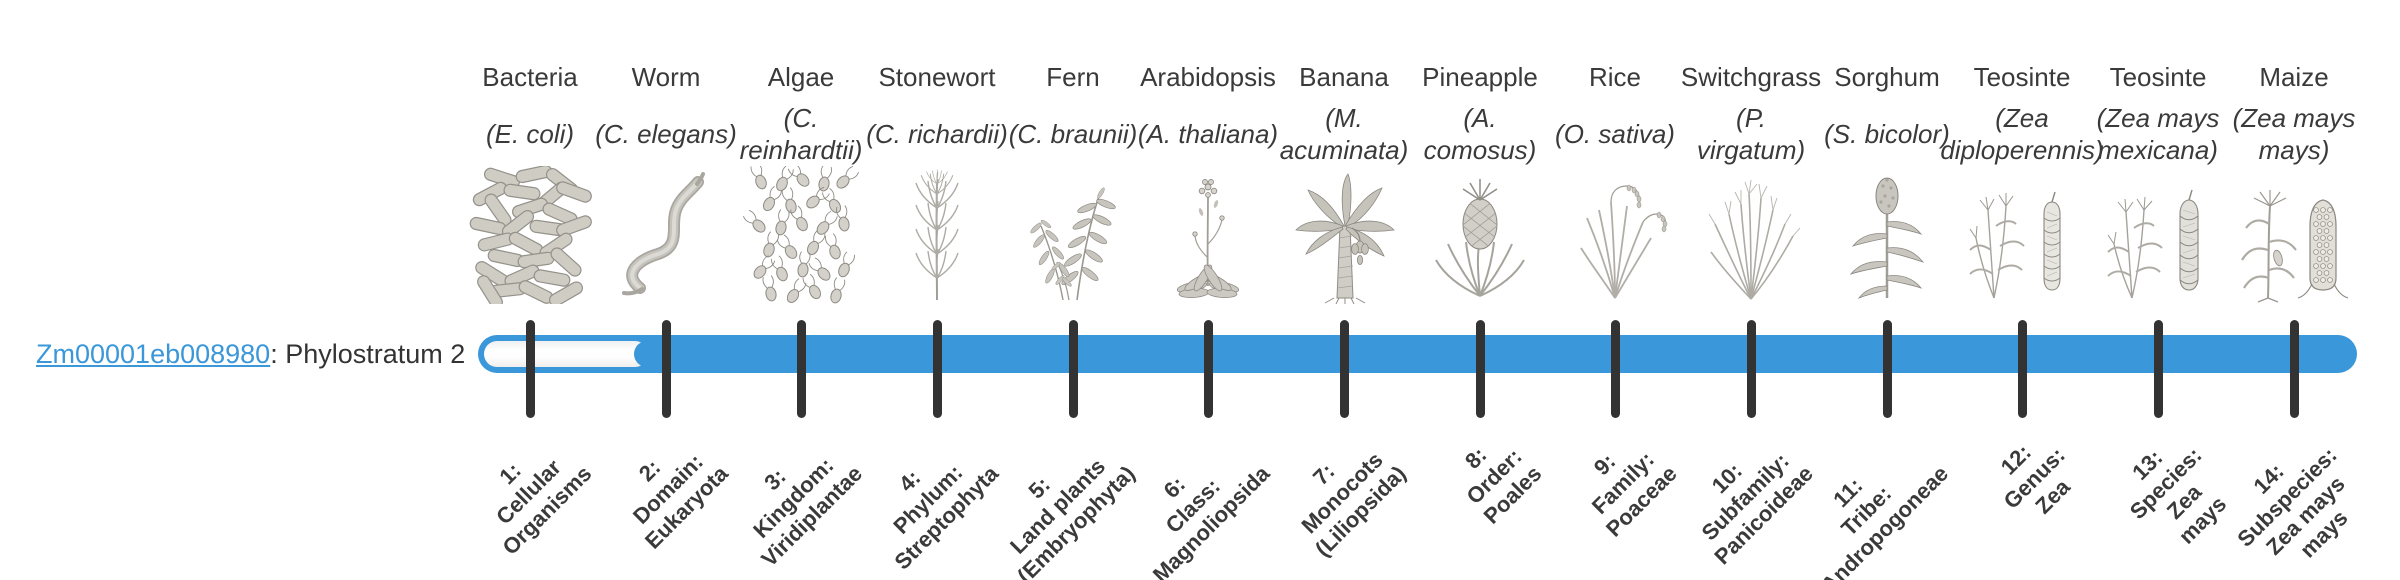  Describe the element at coordinates (1344, 77) in the screenshot. I see `organism-common-name: Banana` at that location.